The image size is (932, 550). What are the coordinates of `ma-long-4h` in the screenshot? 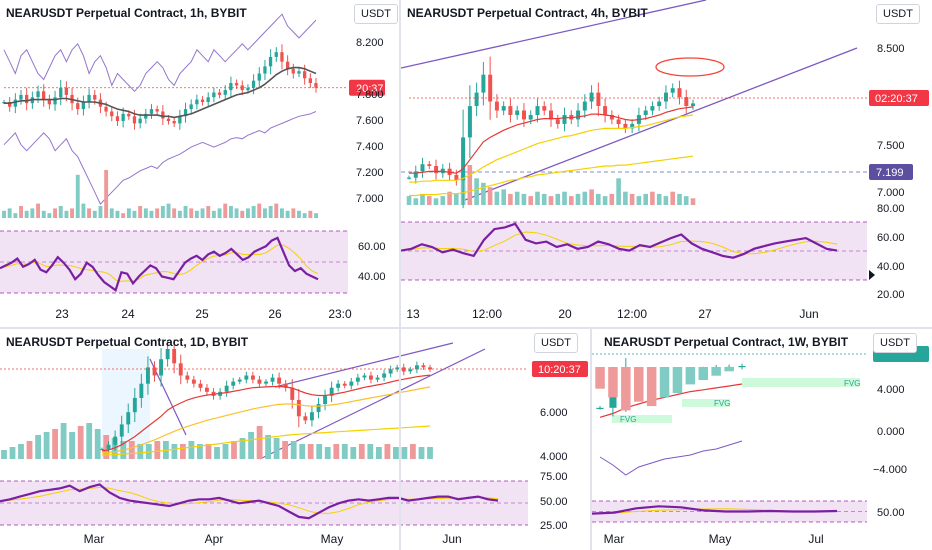 It's located at (551, 176).